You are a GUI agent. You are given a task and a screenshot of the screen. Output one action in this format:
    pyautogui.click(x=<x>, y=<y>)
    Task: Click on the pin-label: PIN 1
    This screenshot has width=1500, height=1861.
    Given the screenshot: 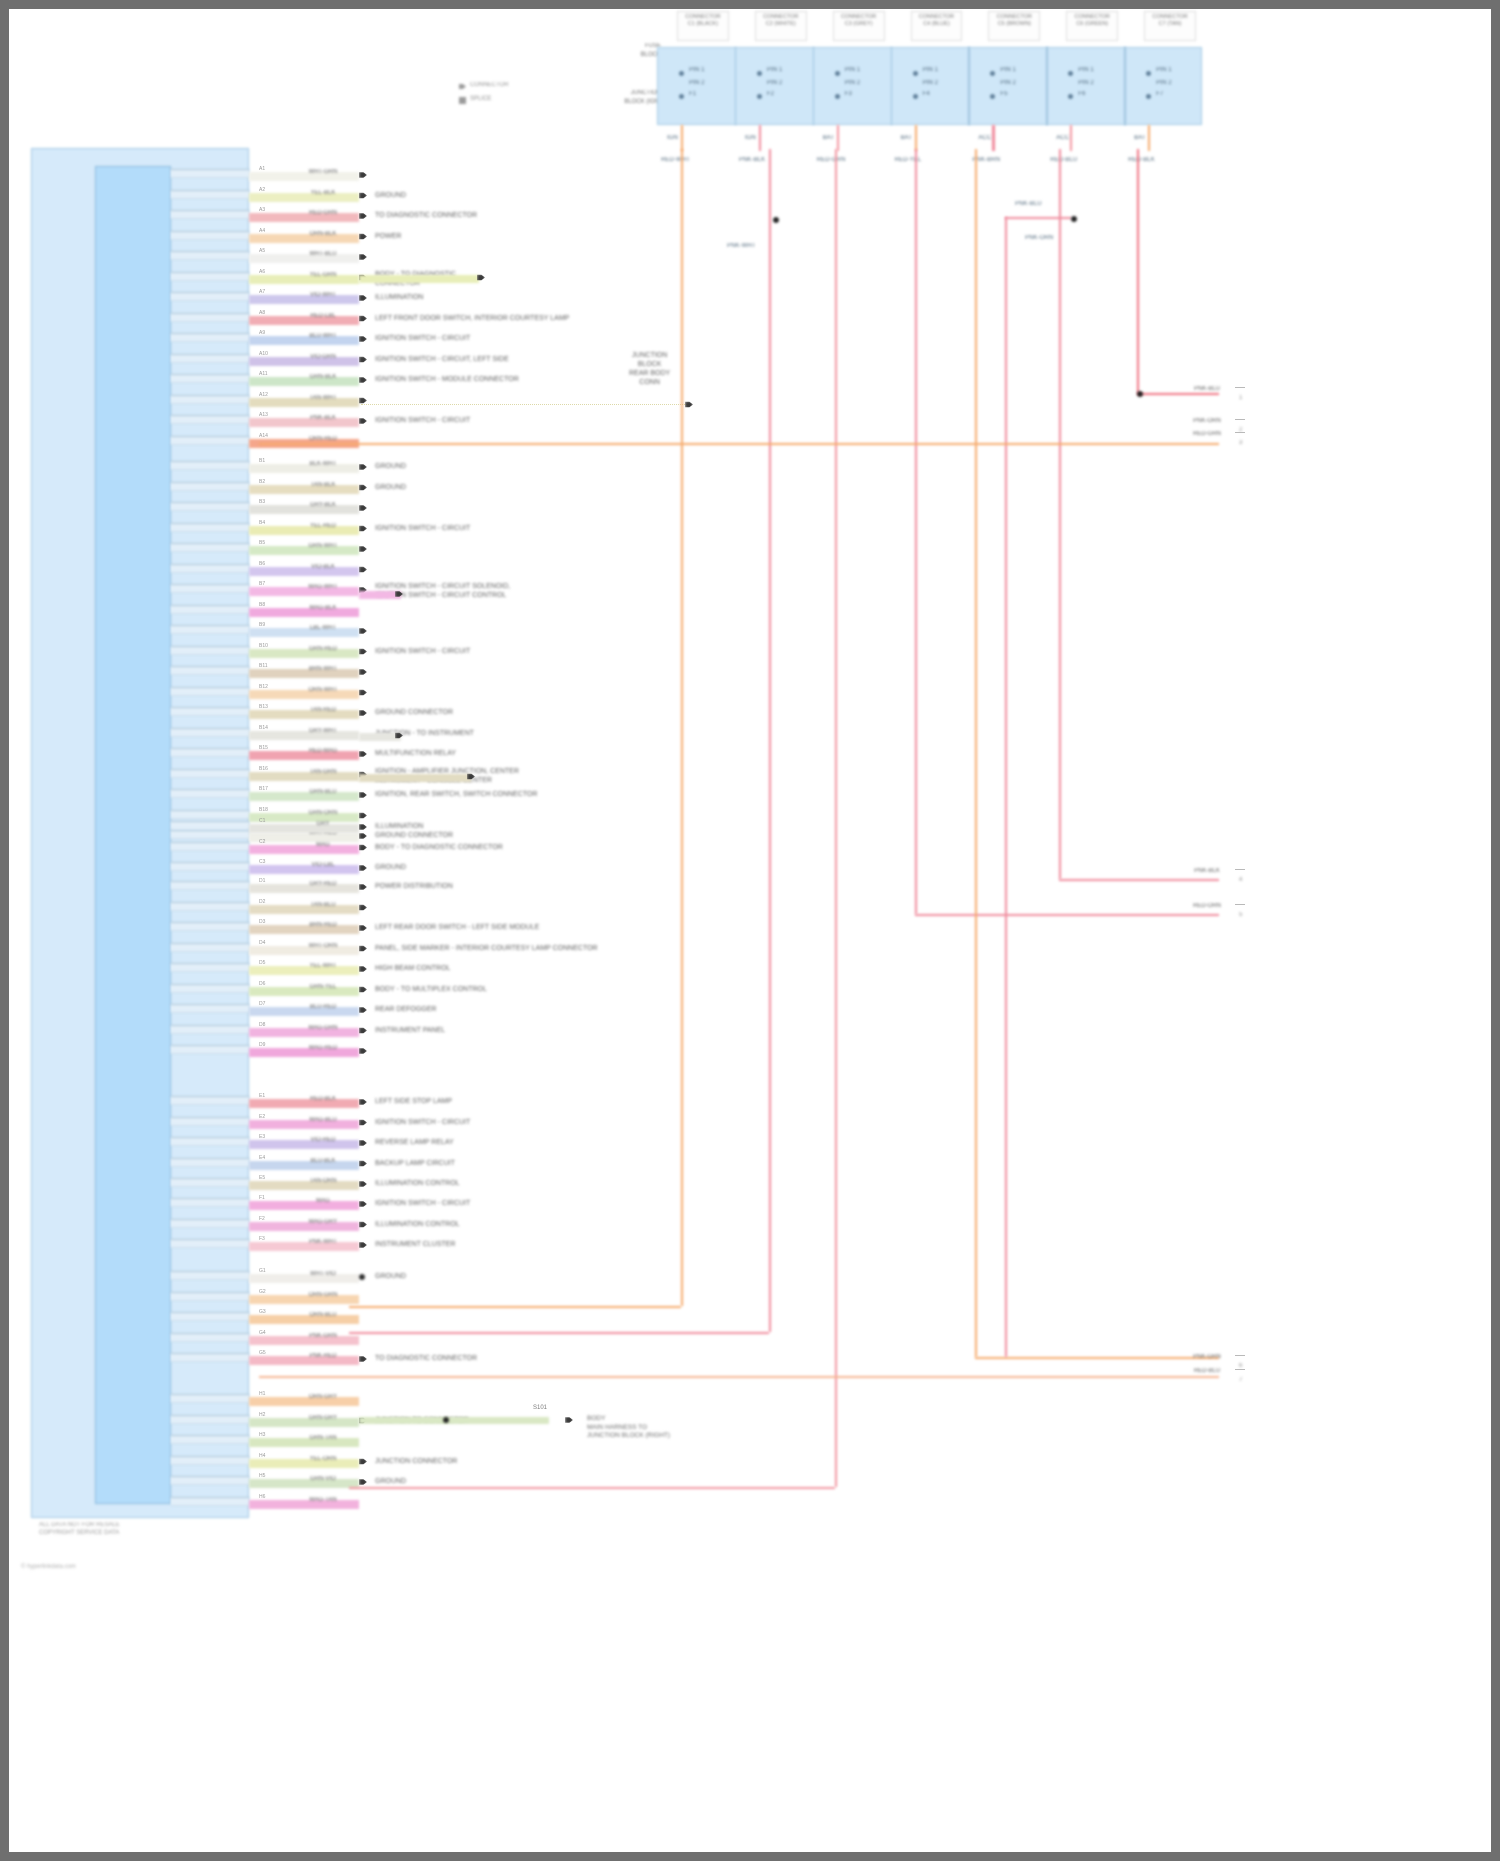 What is the action you would take?
    pyautogui.click(x=697, y=70)
    